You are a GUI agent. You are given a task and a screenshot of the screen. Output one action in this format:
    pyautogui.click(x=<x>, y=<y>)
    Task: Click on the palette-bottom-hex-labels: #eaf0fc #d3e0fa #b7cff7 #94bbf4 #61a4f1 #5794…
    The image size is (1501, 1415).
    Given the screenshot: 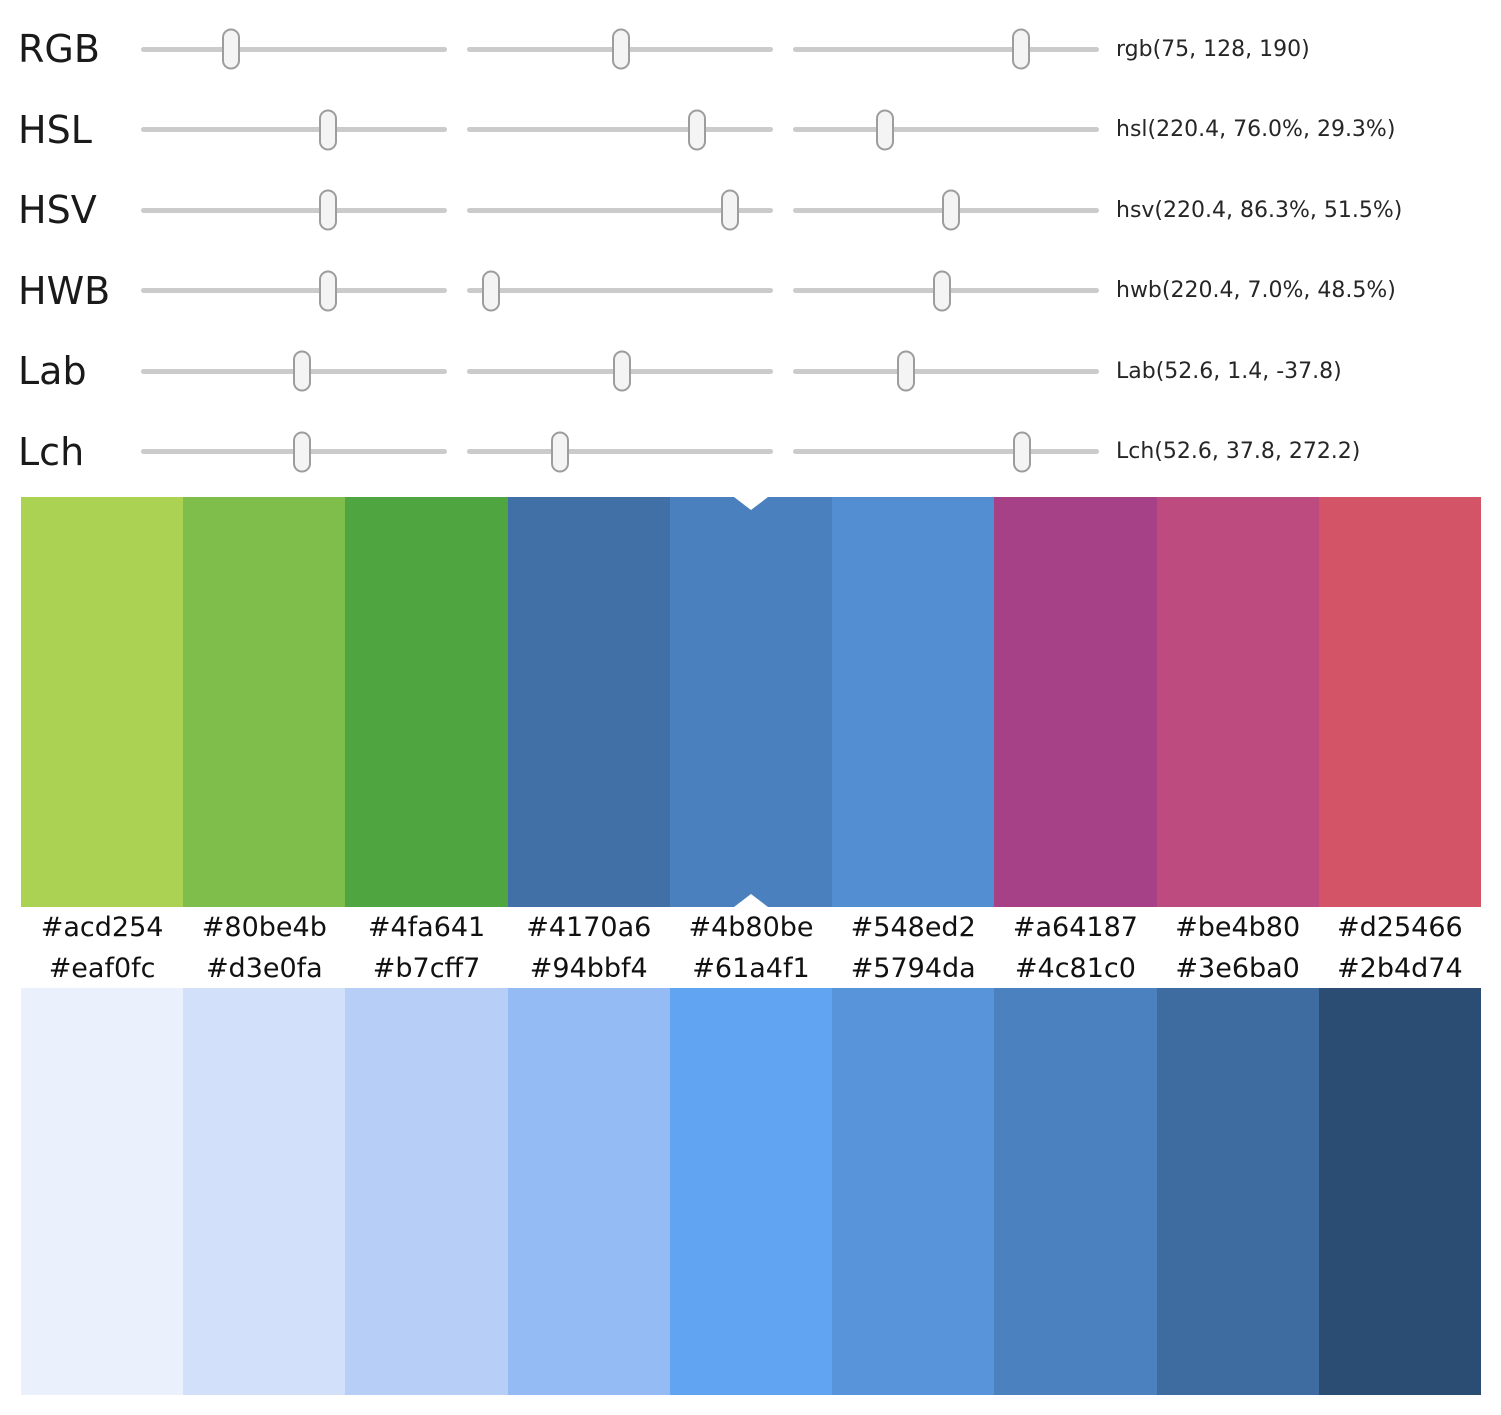 What is the action you would take?
    pyautogui.click(x=751, y=968)
    